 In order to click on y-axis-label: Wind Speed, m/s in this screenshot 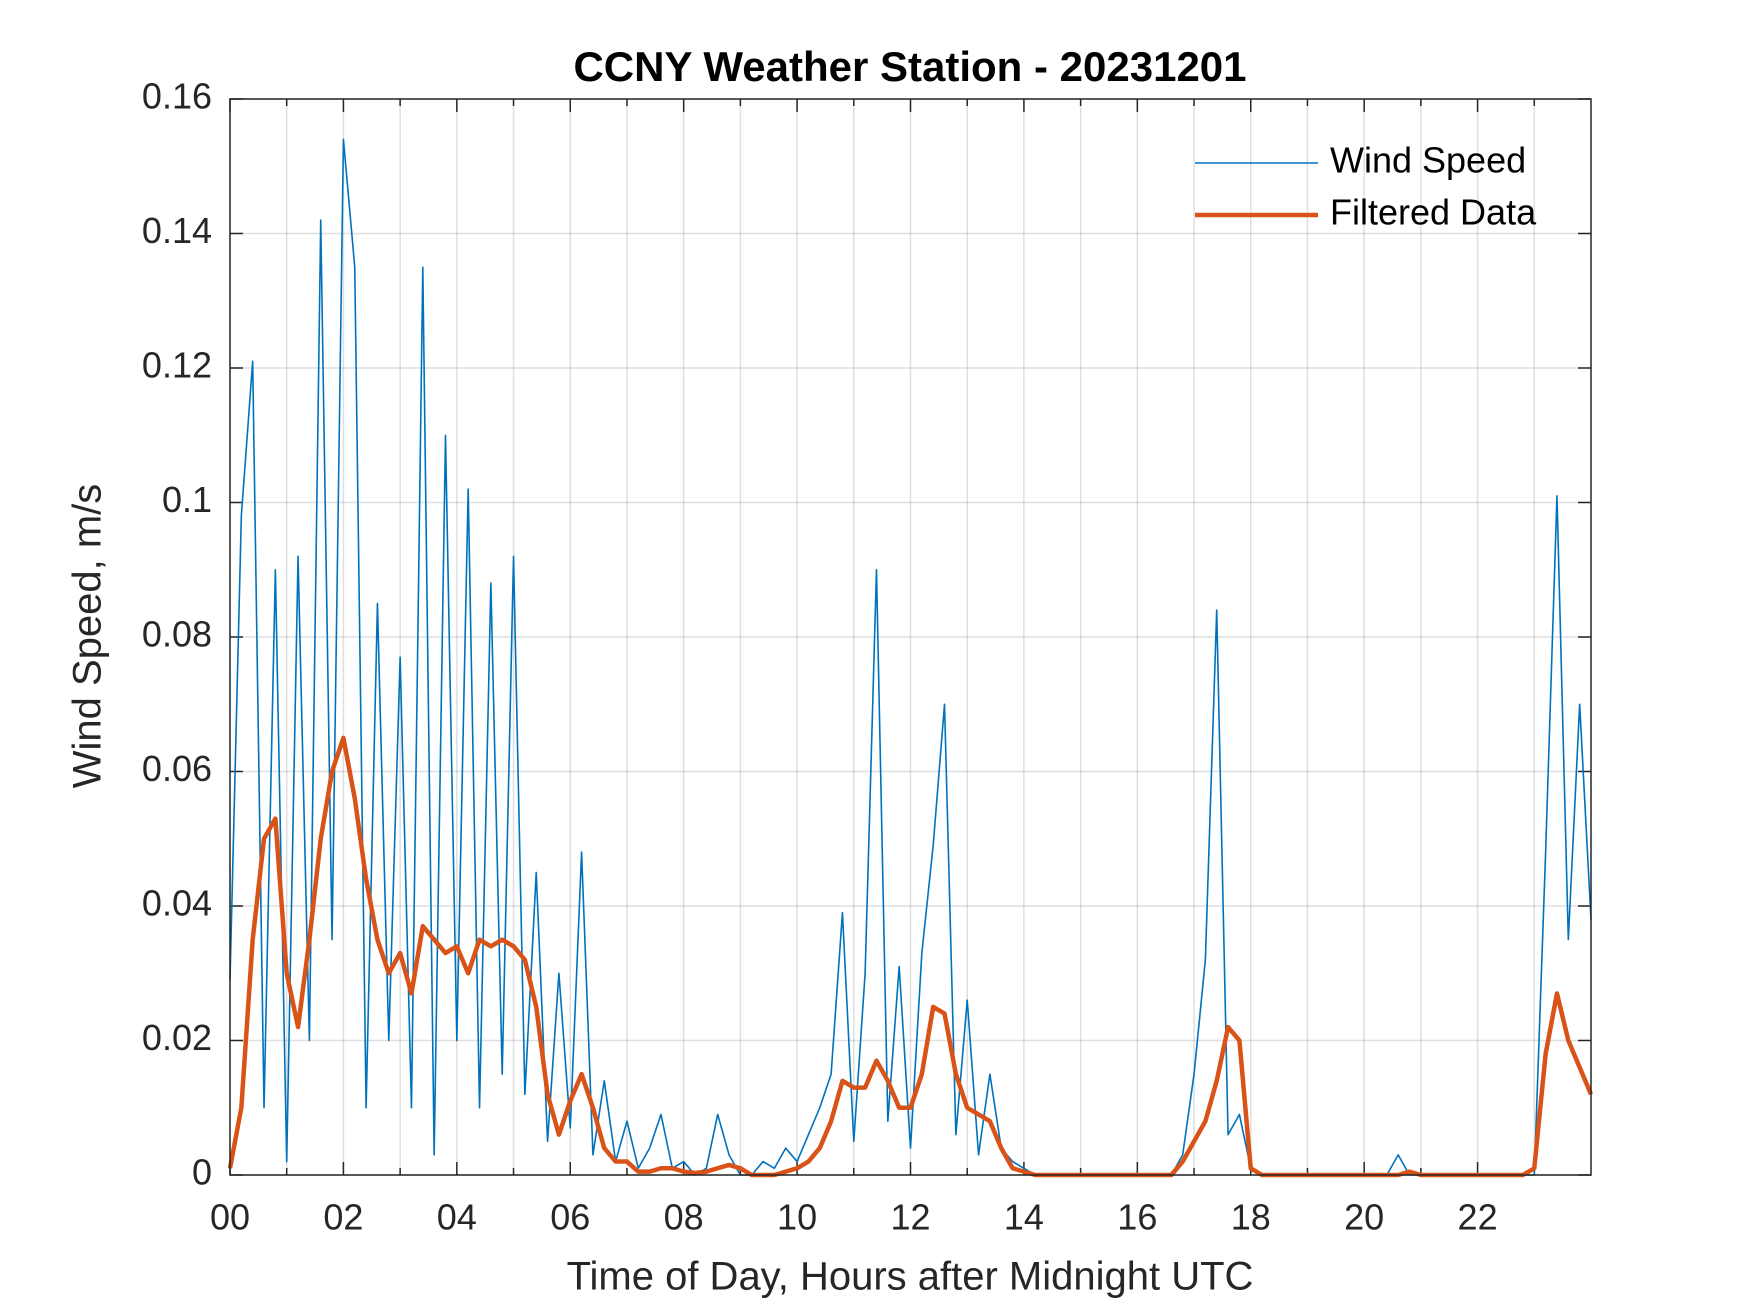, I will do `click(88, 636)`.